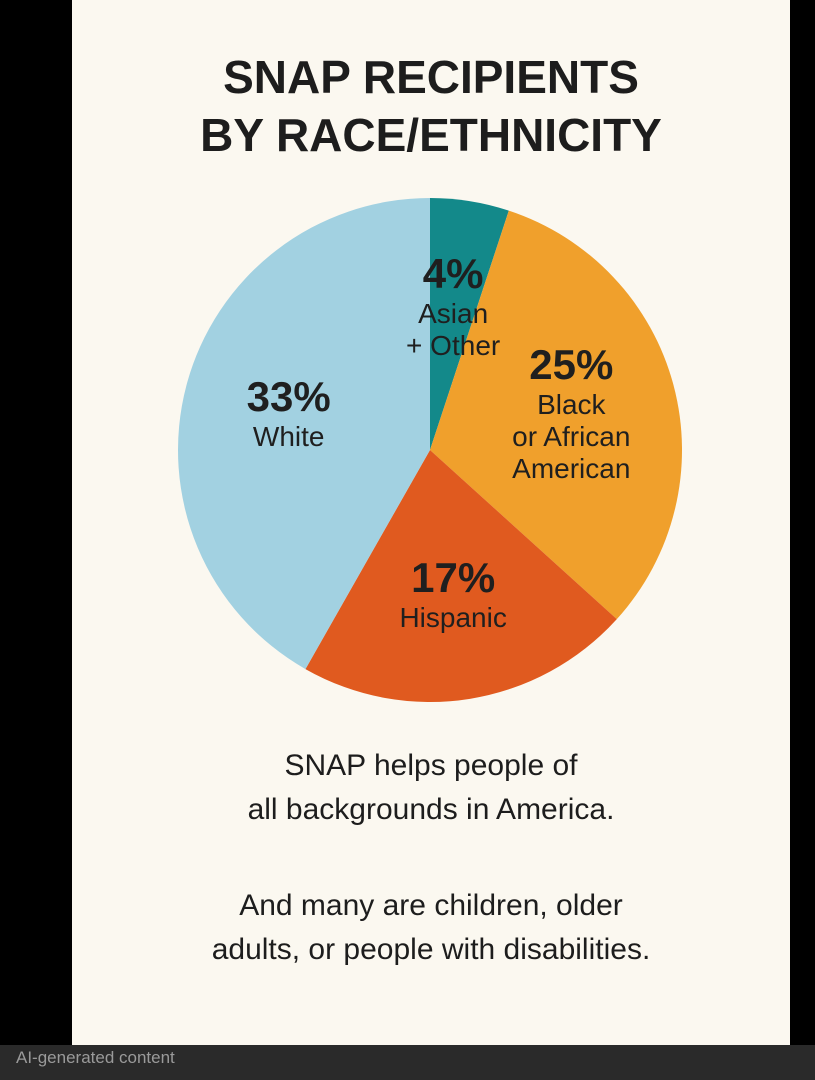  Describe the element at coordinates (453, 618) in the screenshot. I see `category-label: Hispanic` at that location.